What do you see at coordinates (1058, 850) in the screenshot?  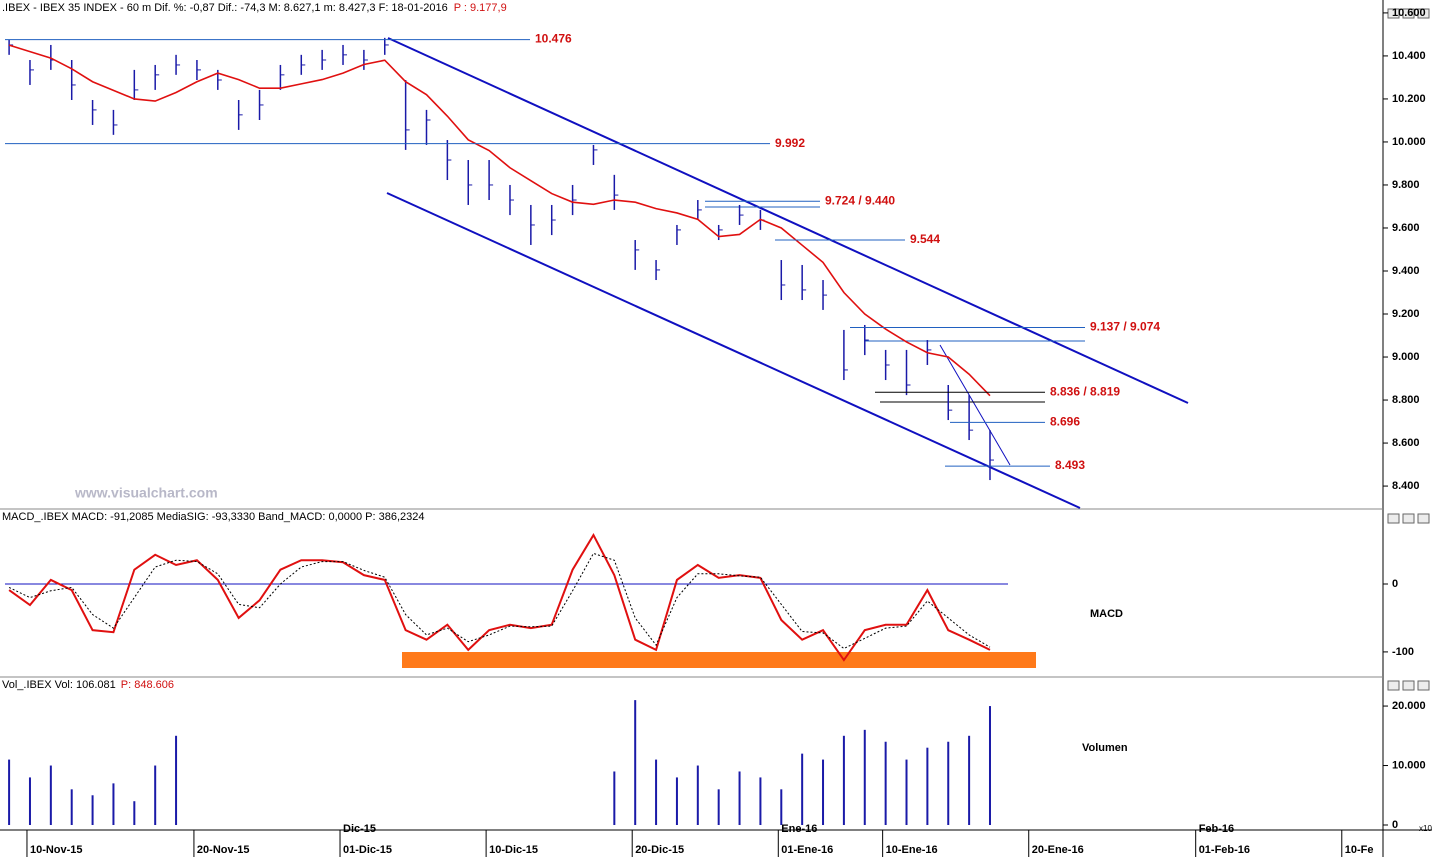 I see `x-tick-label: 20-Ene-16` at bounding box center [1058, 850].